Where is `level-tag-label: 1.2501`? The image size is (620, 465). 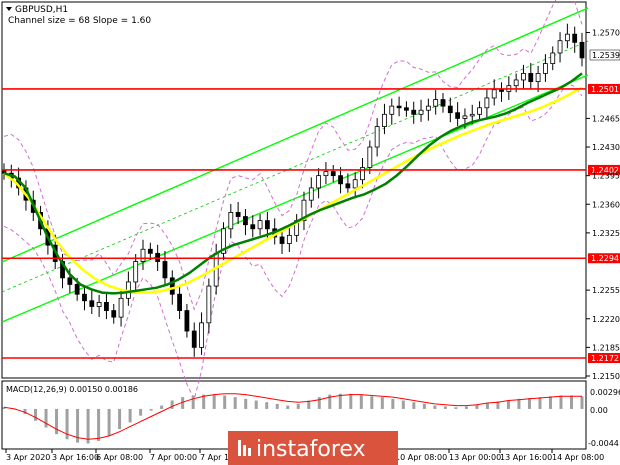 level-tag-label: 1.2501 is located at coordinates (605, 89).